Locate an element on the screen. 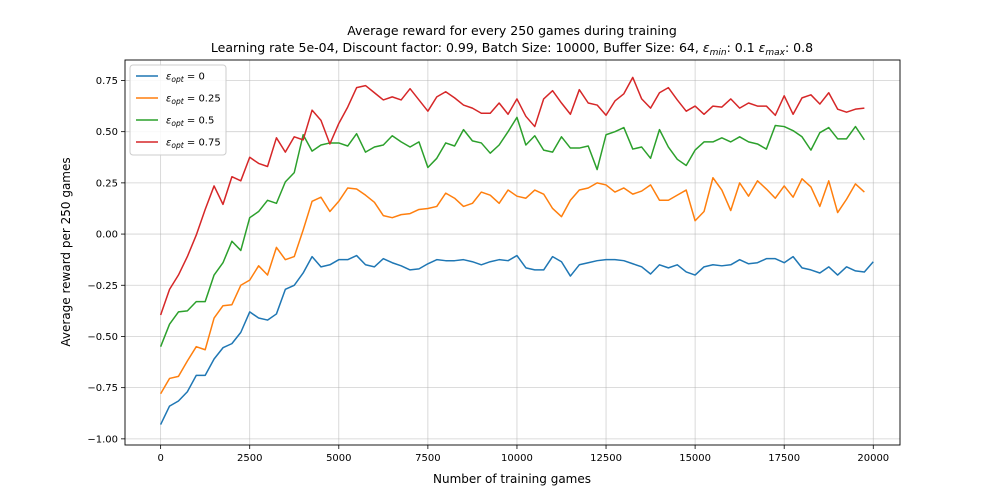 This screenshot has width=1000, height=504. y-axis-label: Average reward per 250 games is located at coordinates (66, 251).